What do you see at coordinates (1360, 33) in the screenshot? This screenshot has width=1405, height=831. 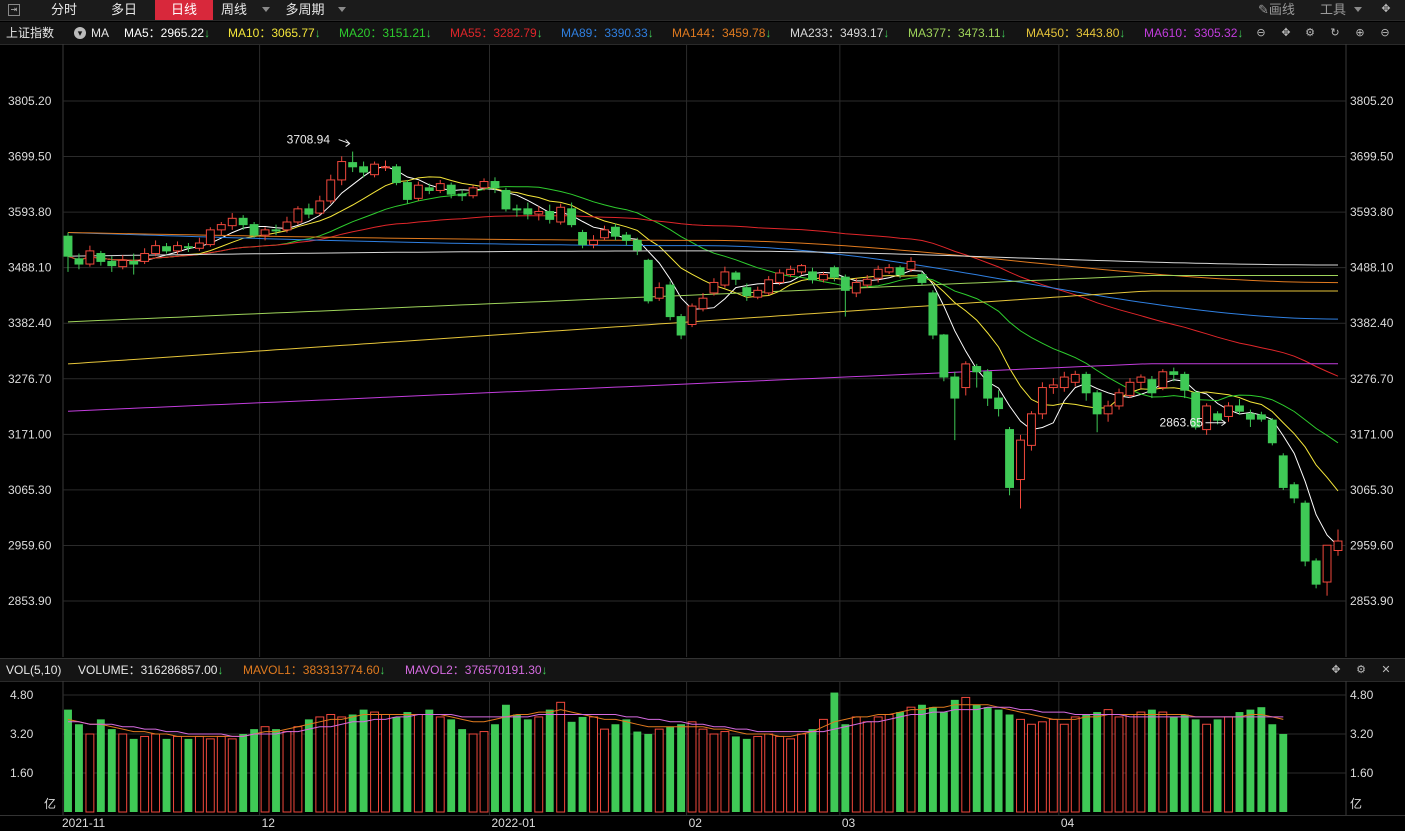 I see `plus-circle-icon: ⊕` at bounding box center [1360, 33].